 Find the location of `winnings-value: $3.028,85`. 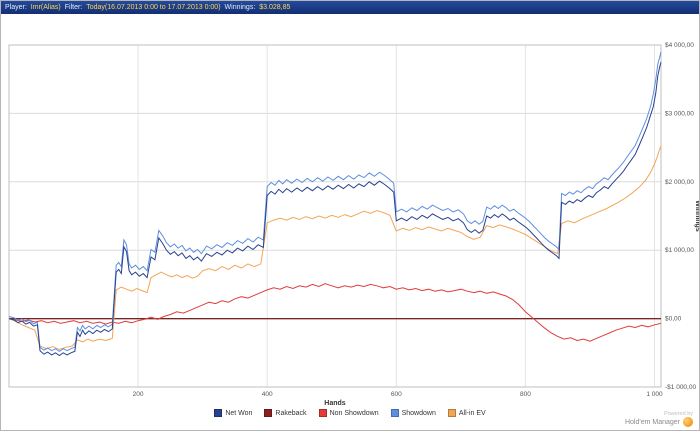

winnings-value: $3.028,85 is located at coordinates (275, 7).